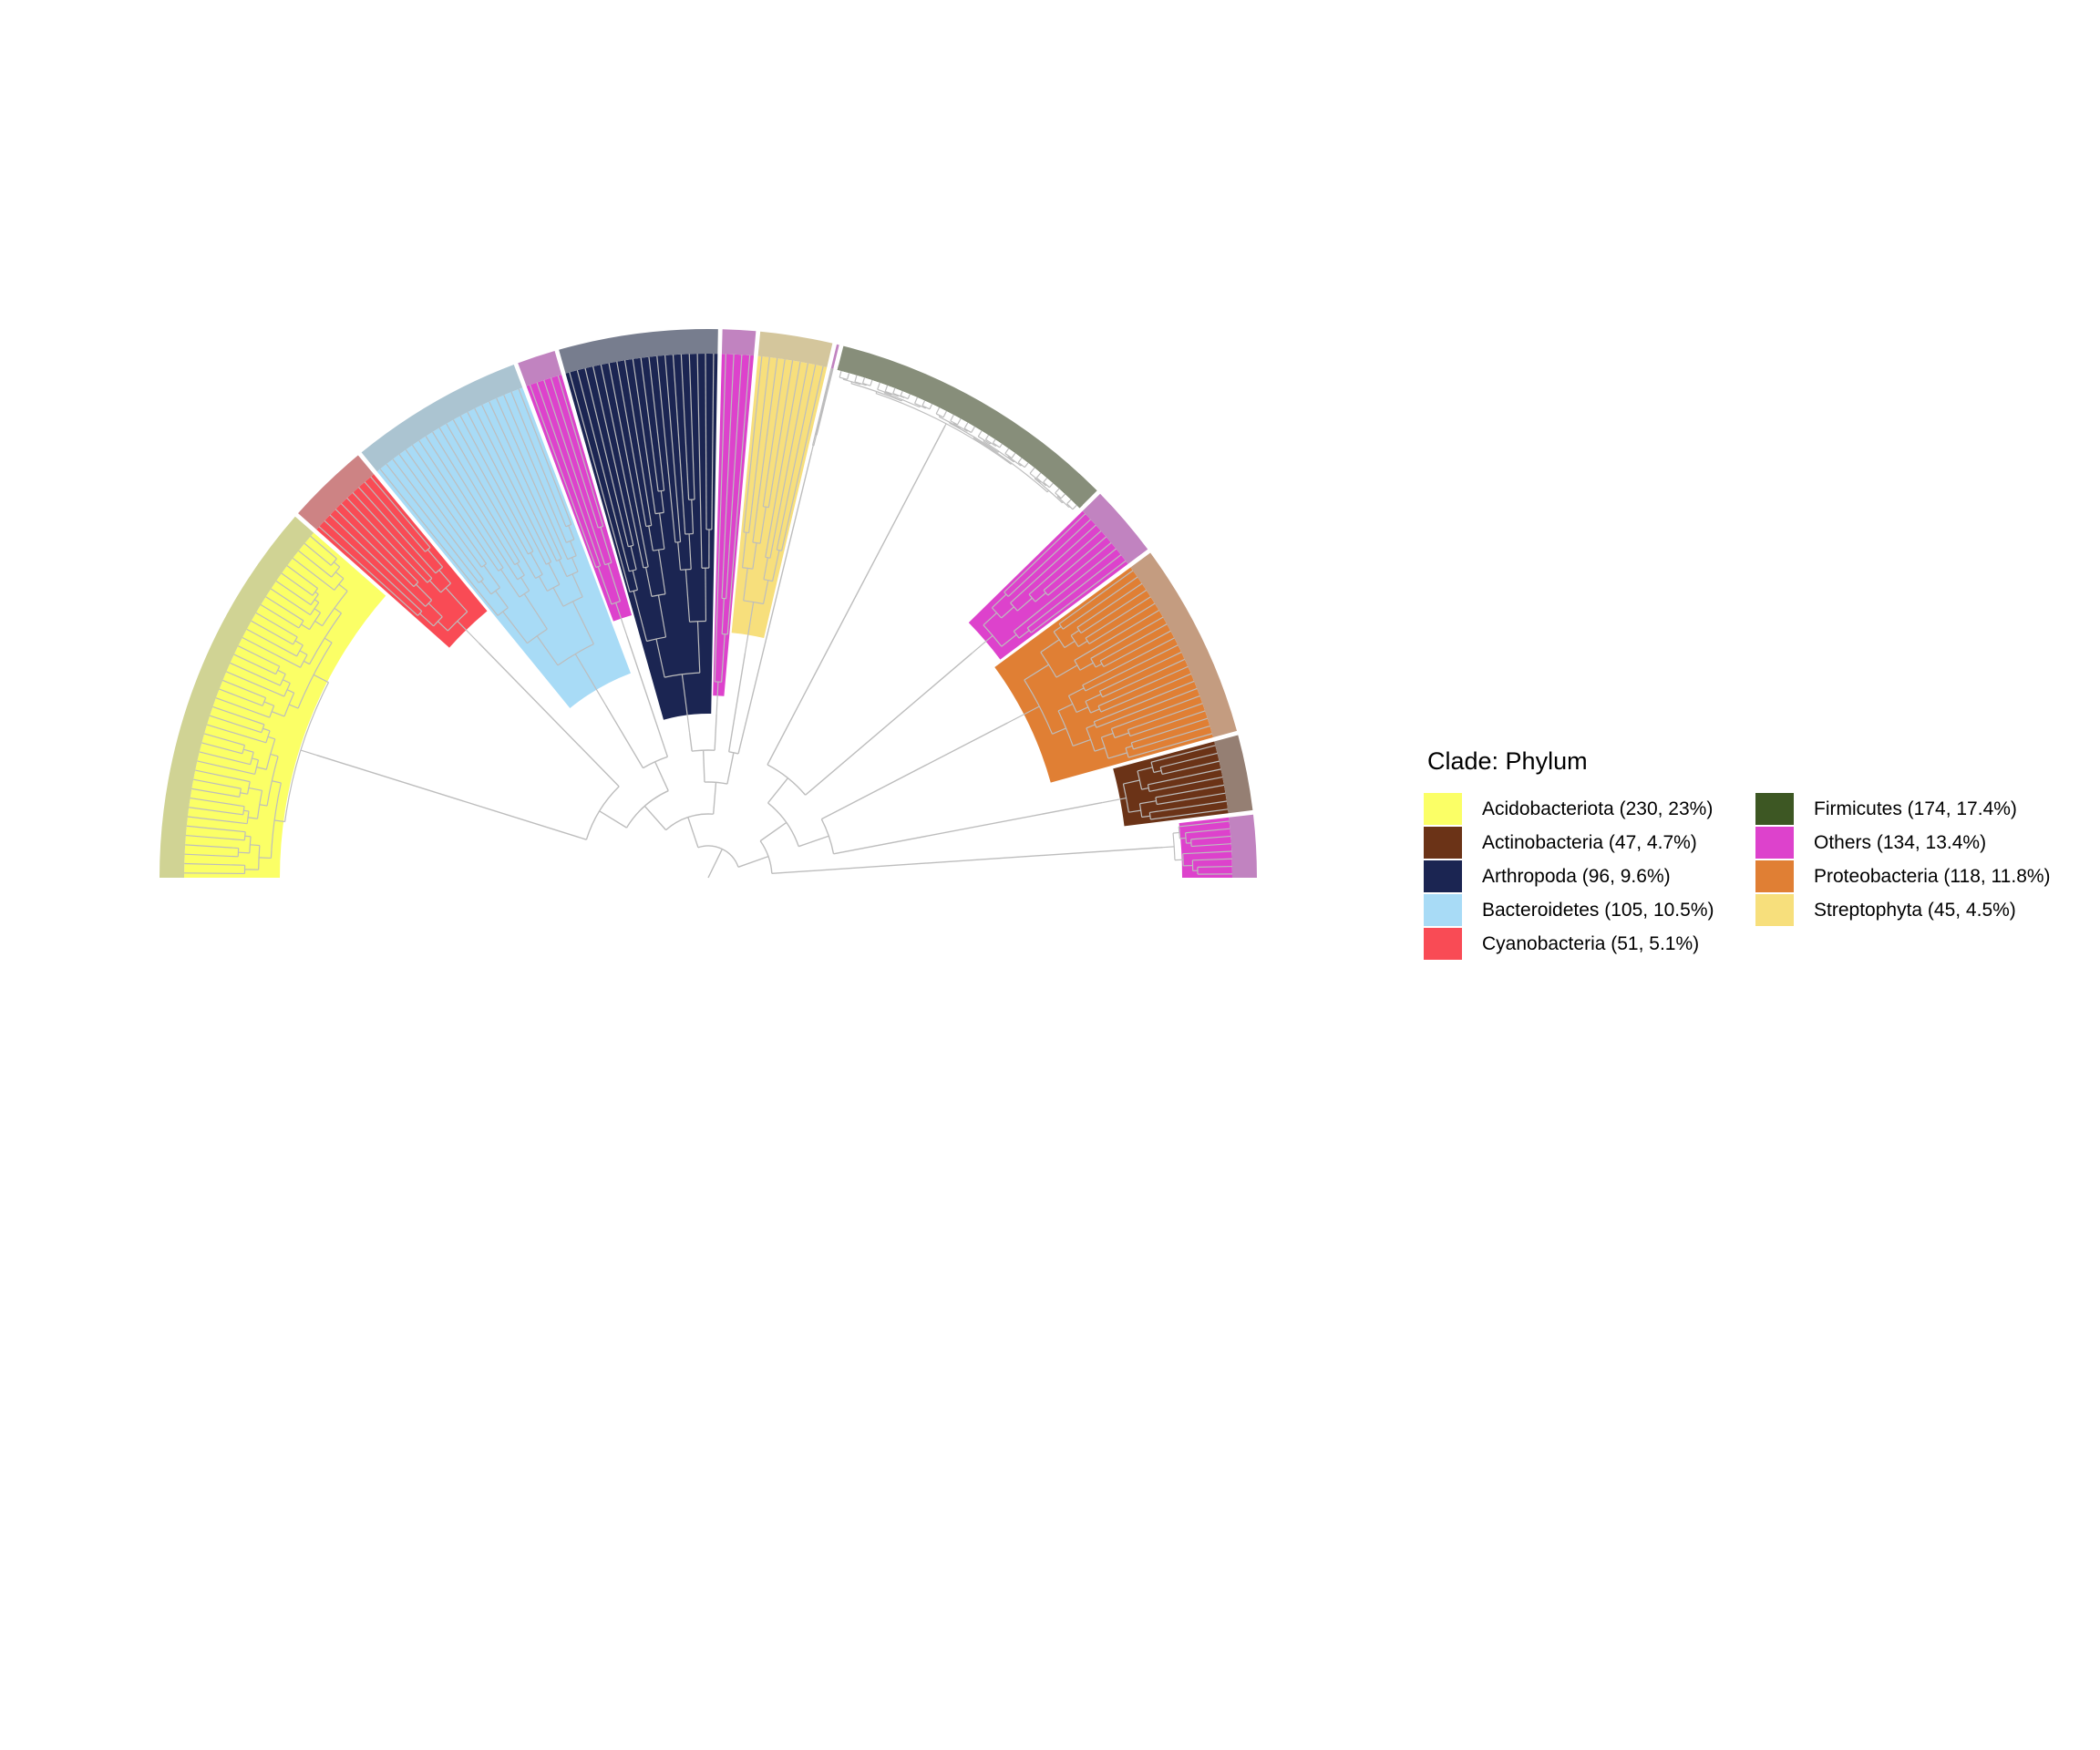 Image resolution: width=2100 pixels, height=1750 pixels. Describe the element at coordinates (1590, 843) in the screenshot. I see `legend-item: Actinobacteria (47, 4.7%)` at that location.